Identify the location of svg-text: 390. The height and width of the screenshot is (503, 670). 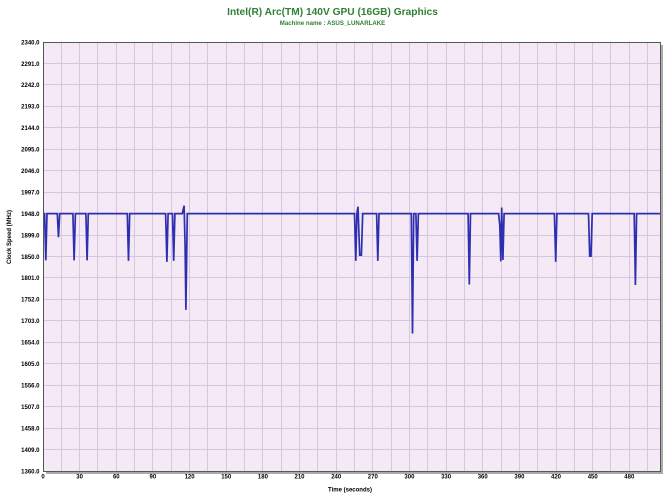
(519, 478).